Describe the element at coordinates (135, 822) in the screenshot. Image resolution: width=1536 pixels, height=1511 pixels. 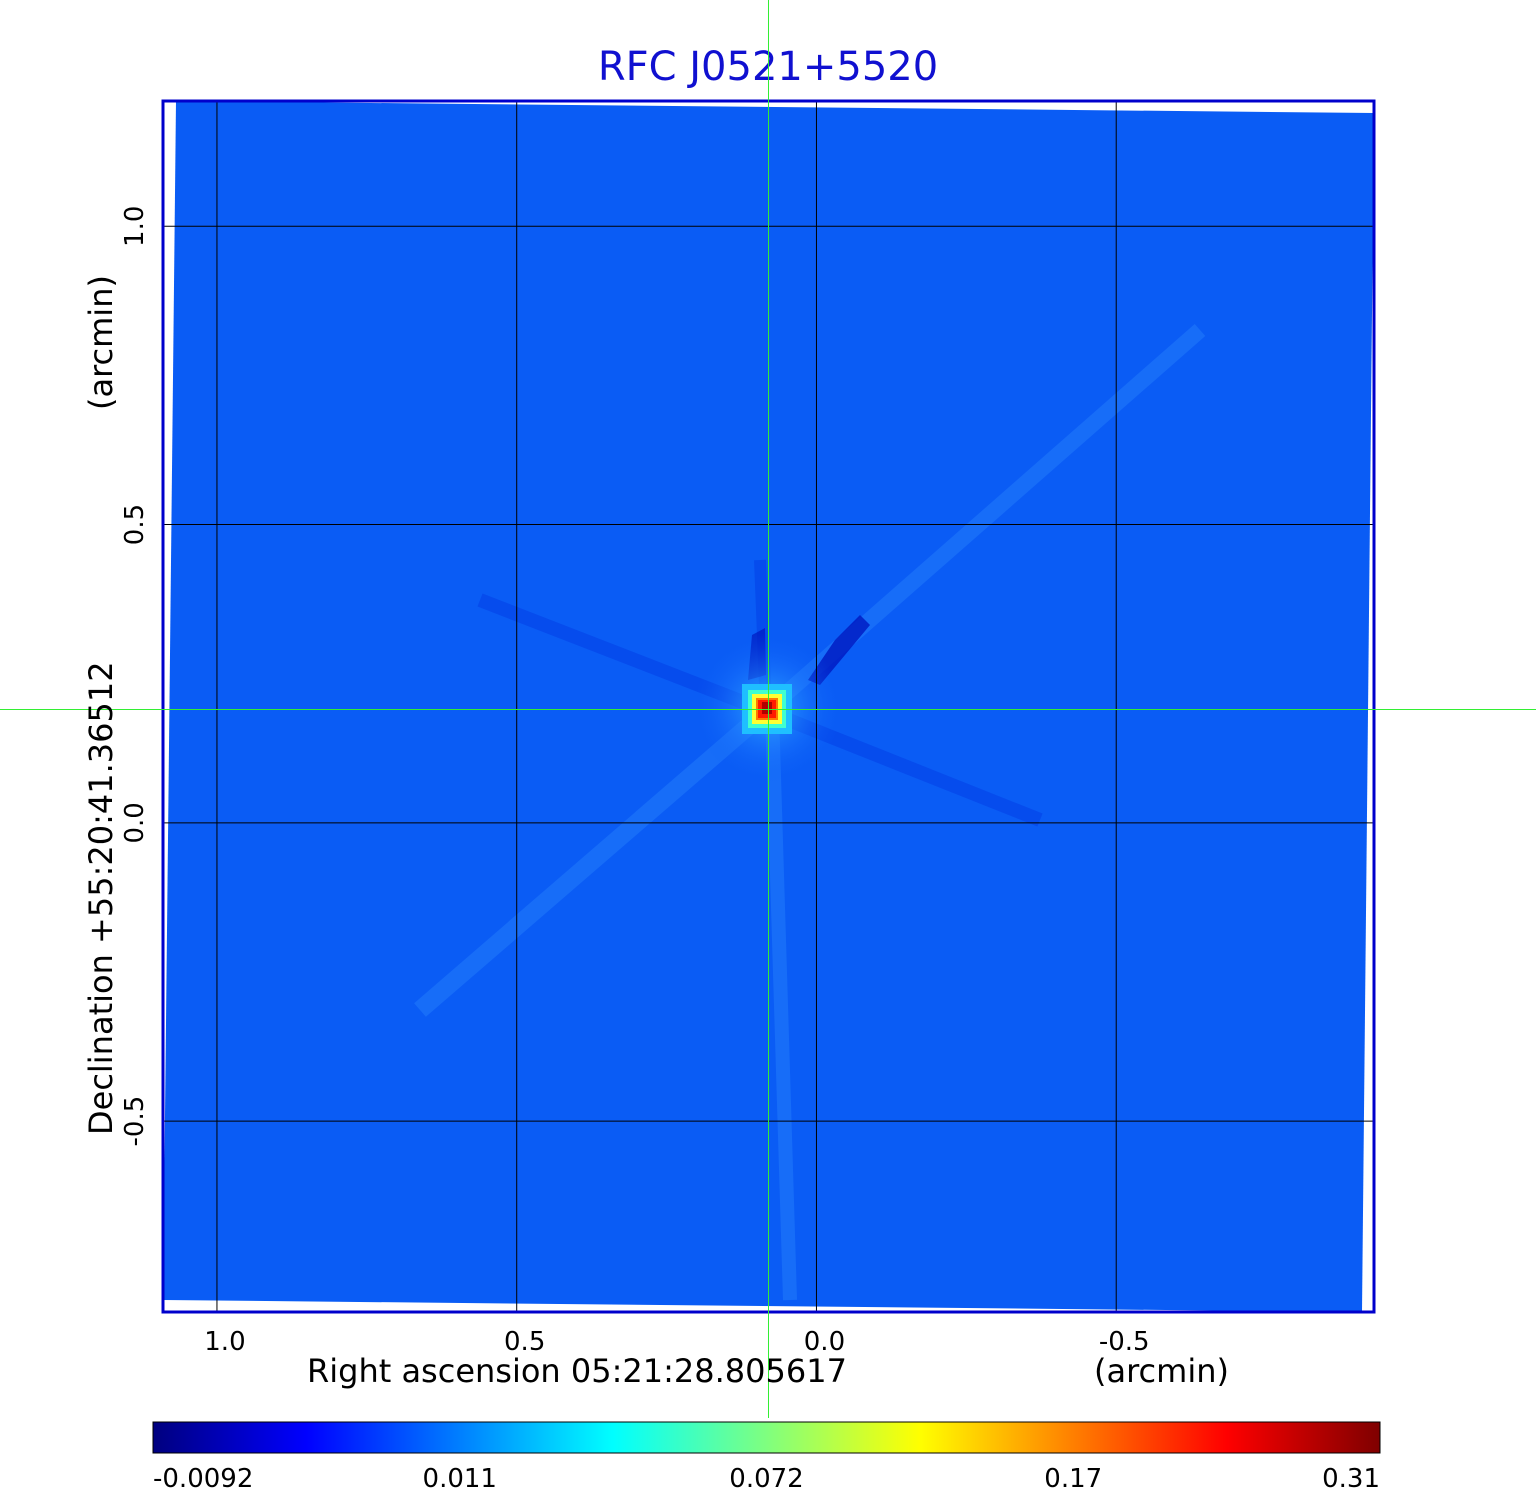
I see `y-tick-label: 0.0` at that location.